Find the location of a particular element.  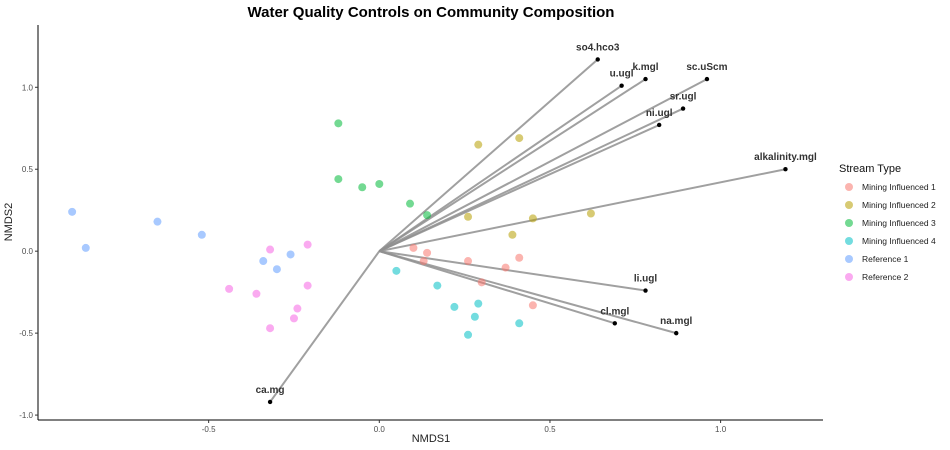

y-tick-label: 0.0 is located at coordinates (28, 251).